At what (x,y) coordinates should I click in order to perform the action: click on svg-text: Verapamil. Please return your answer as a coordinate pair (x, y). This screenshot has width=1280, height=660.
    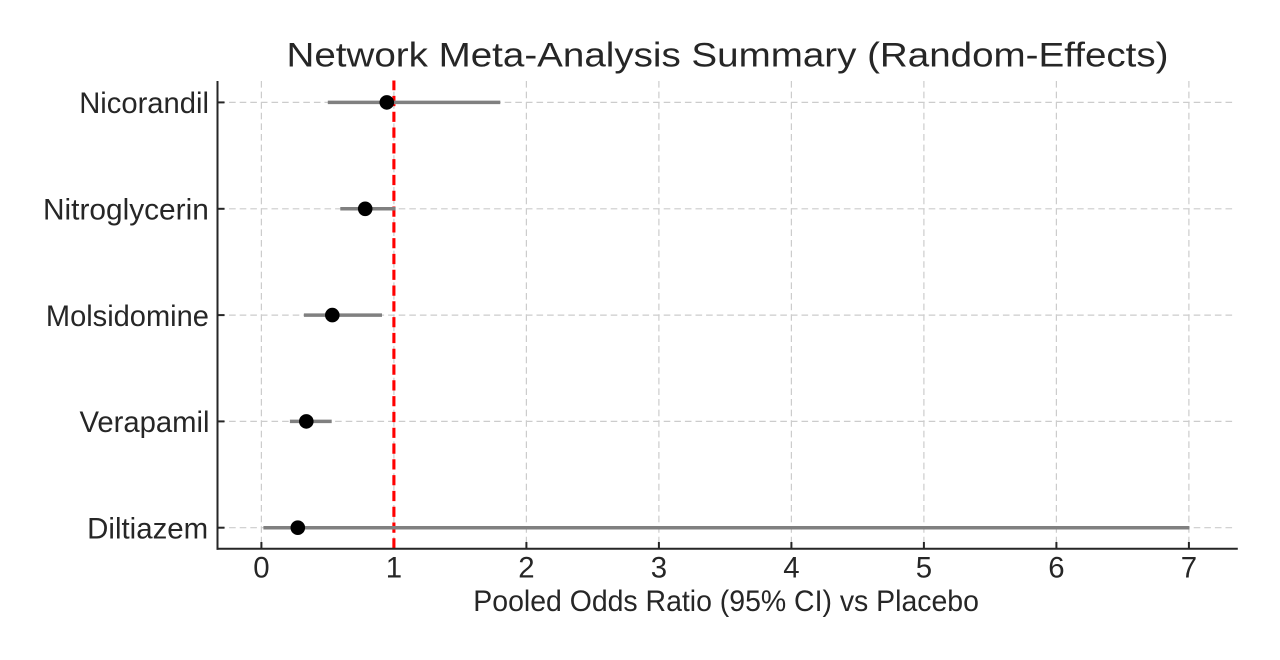
    Looking at the image, I should click on (145, 422).